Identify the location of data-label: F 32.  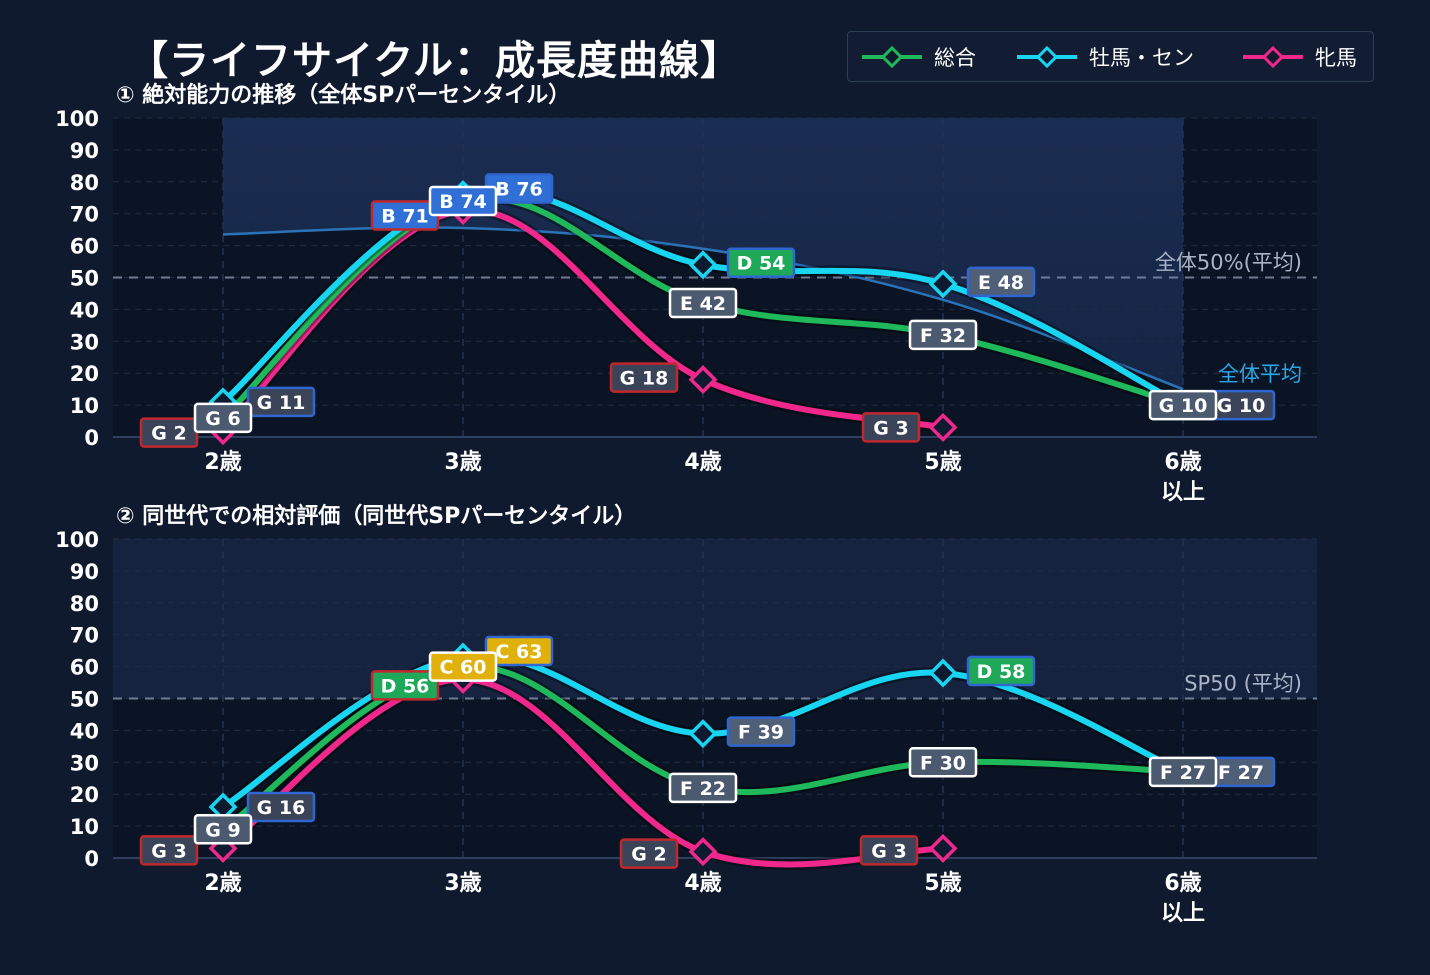
(943, 336).